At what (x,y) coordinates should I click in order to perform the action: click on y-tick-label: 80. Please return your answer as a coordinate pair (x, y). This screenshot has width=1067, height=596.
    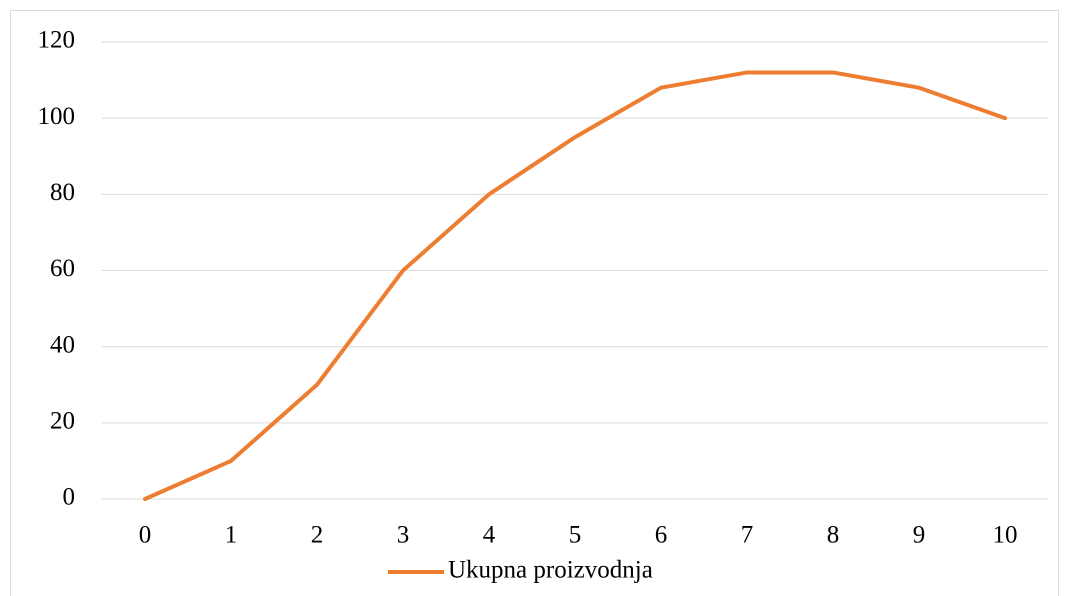
    Looking at the image, I should click on (62, 192).